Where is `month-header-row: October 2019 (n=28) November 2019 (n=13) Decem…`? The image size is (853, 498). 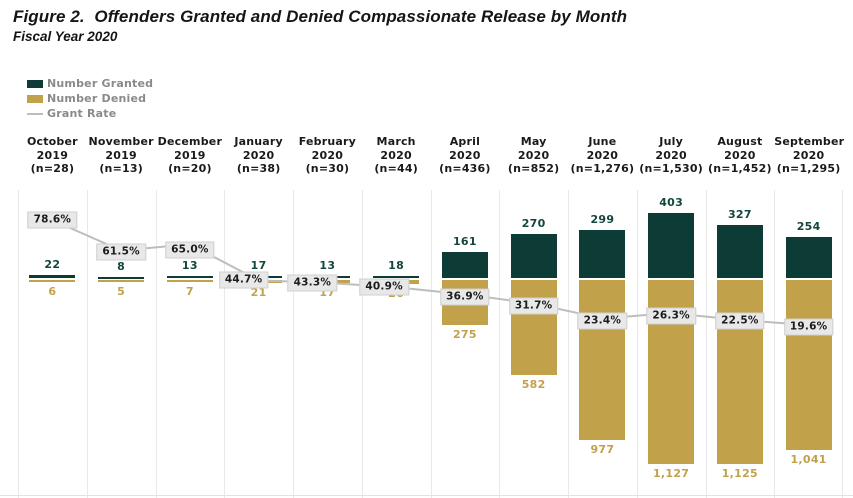 month-header-row: October 2019 (n=28) November 2019 (n=13) Decem… is located at coordinates (431, 155).